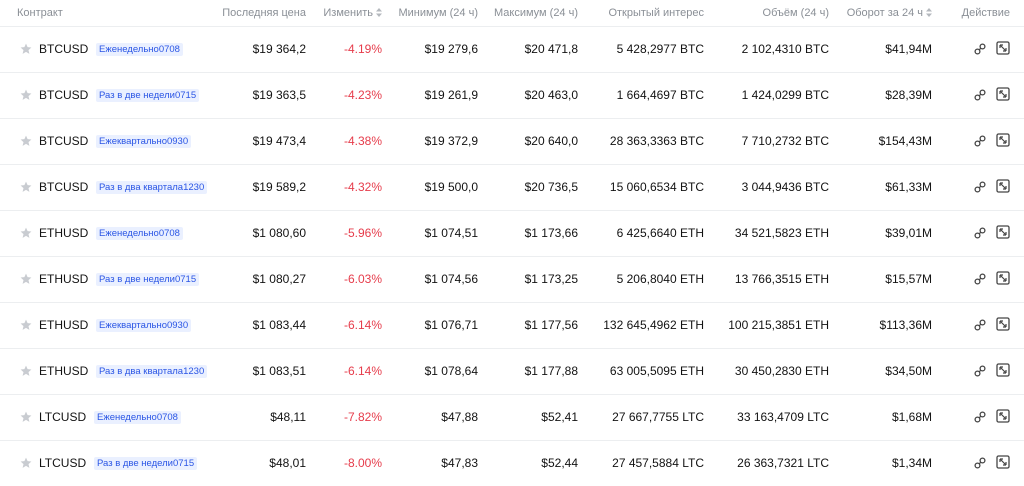 Image resolution: width=1024 pixels, height=486 pixels. What do you see at coordinates (451, 187) in the screenshot?
I see `low-24h: $19 500,0` at bounding box center [451, 187].